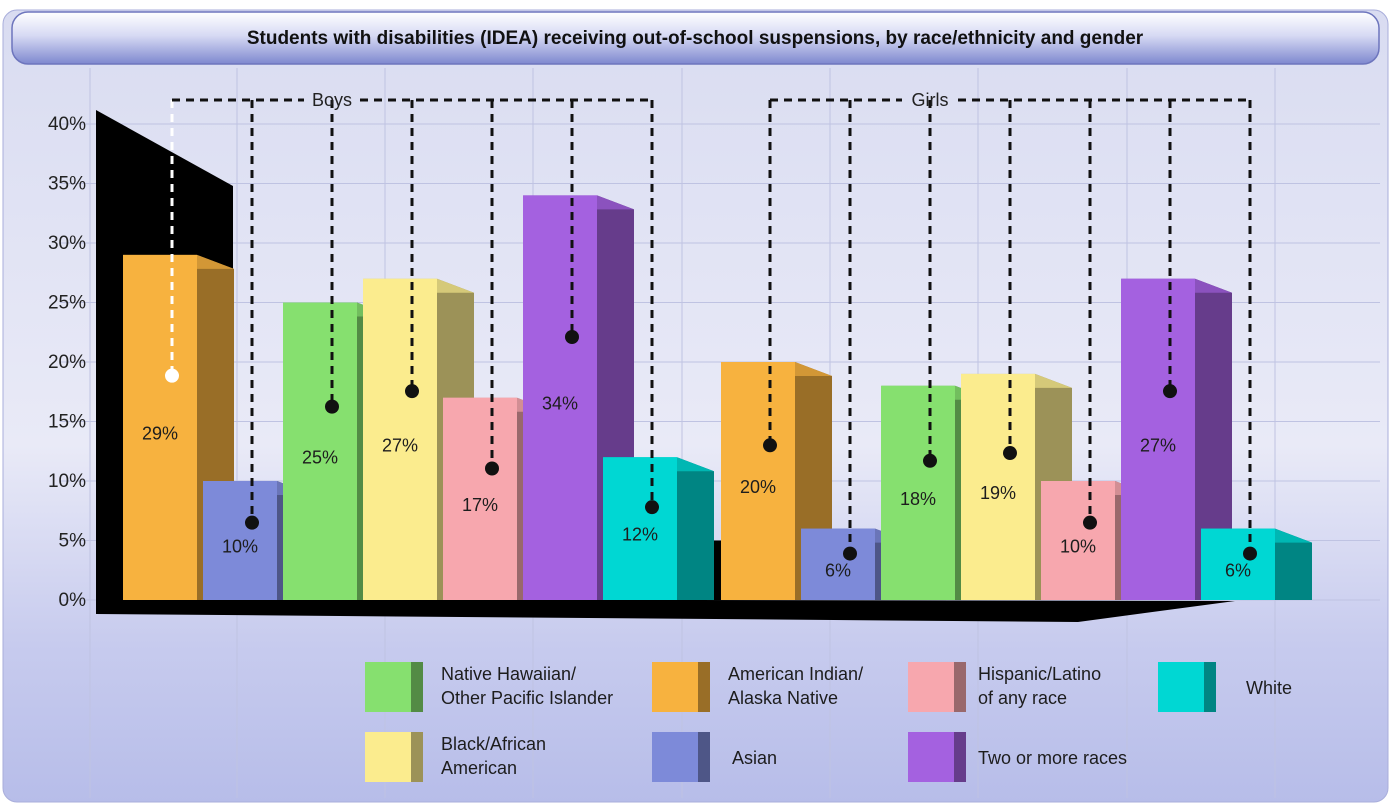 The image size is (1391, 804). What do you see at coordinates (479, 768) in the screenshot?
I see `legend-label: American` at bounding box center [479, 768].